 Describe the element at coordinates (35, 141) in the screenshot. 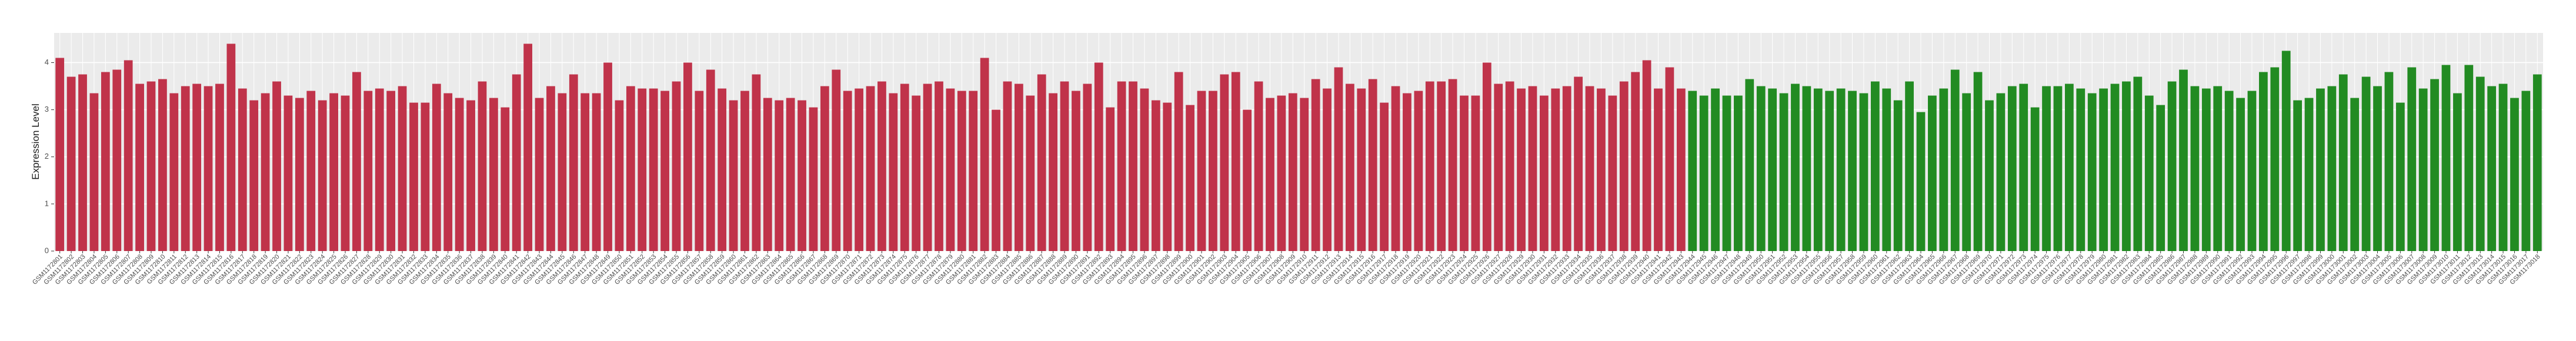

I see `y-axis-label: Expression Level` at that location.